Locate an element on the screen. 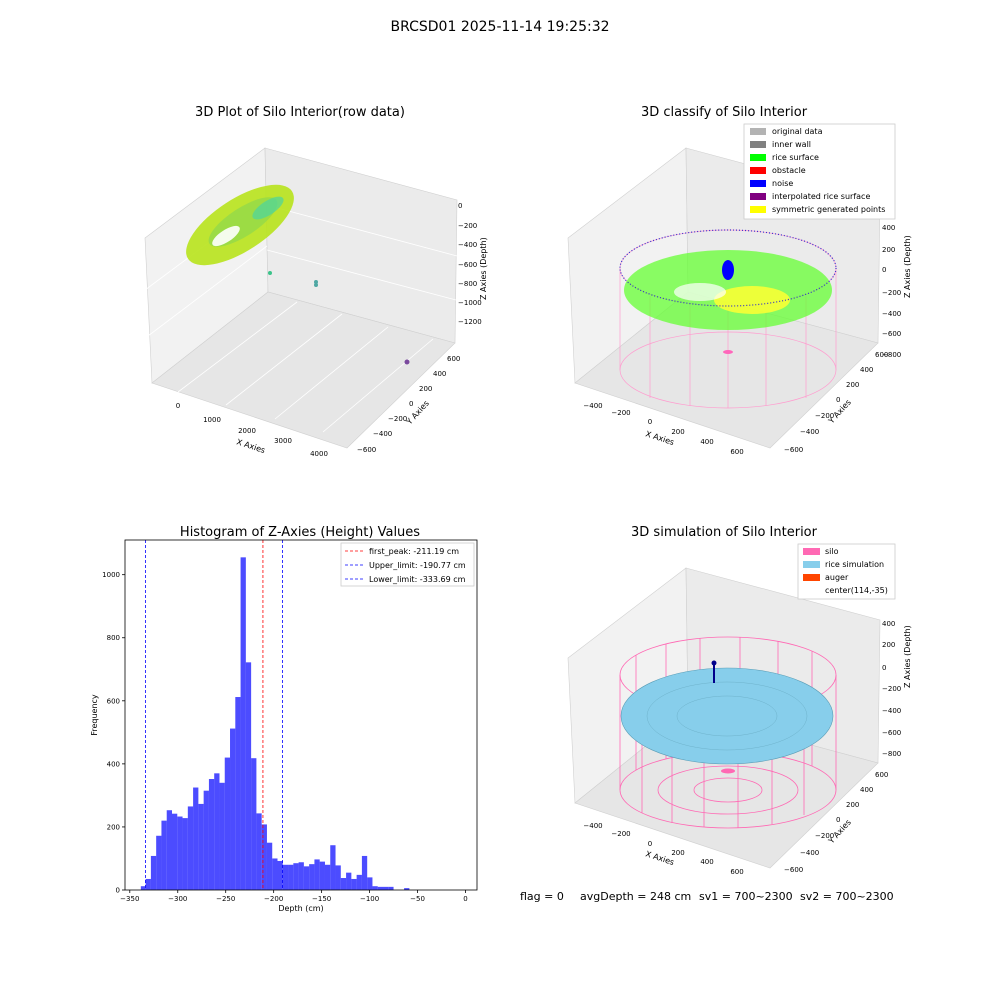 Image resolution: width=1000 pixels, height=1000 pixels. legend-swatch-original-data is located at coordinates (758, 131).